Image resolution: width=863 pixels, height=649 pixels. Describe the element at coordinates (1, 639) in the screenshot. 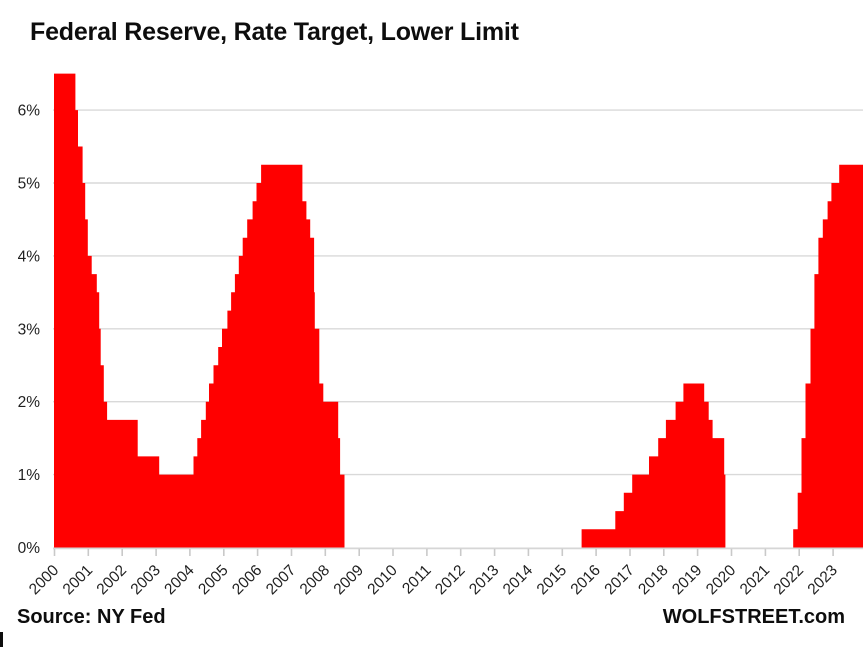

I see `clipped-edge-mark` at that location.